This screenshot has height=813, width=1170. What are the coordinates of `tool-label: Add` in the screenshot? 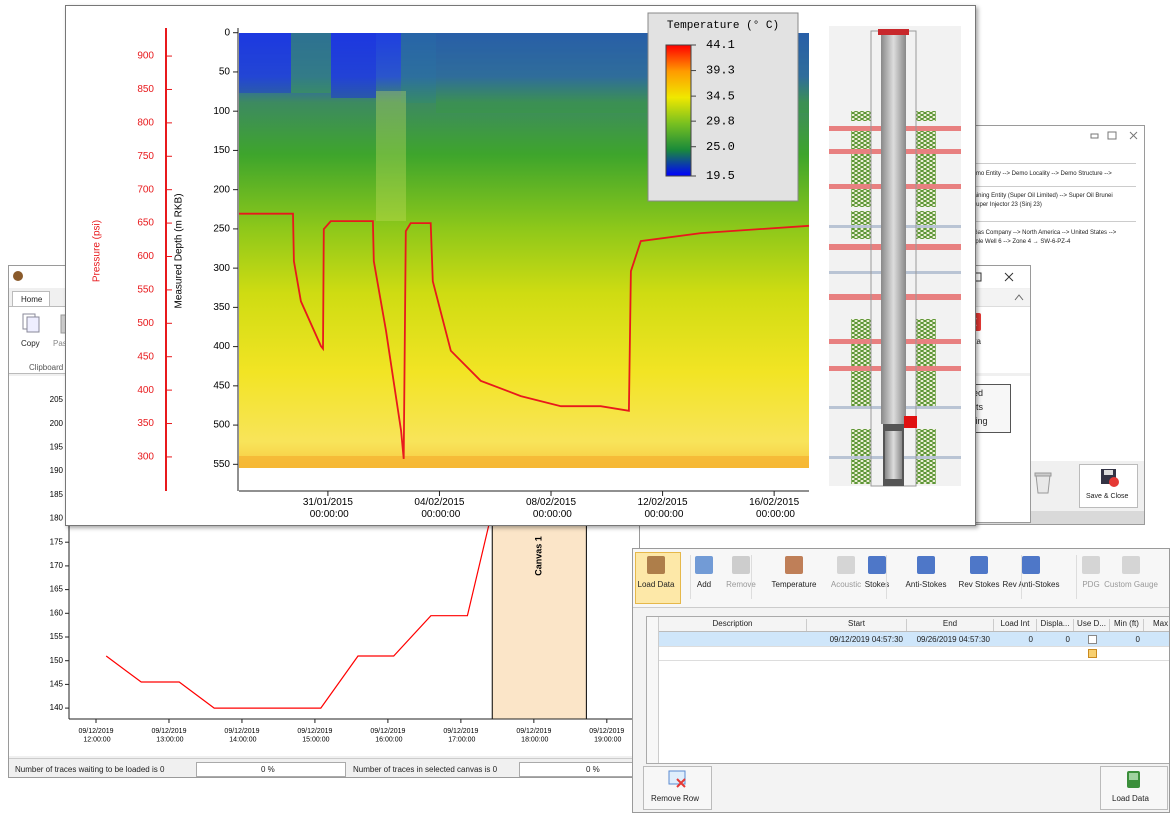 It's located at (704, 584).